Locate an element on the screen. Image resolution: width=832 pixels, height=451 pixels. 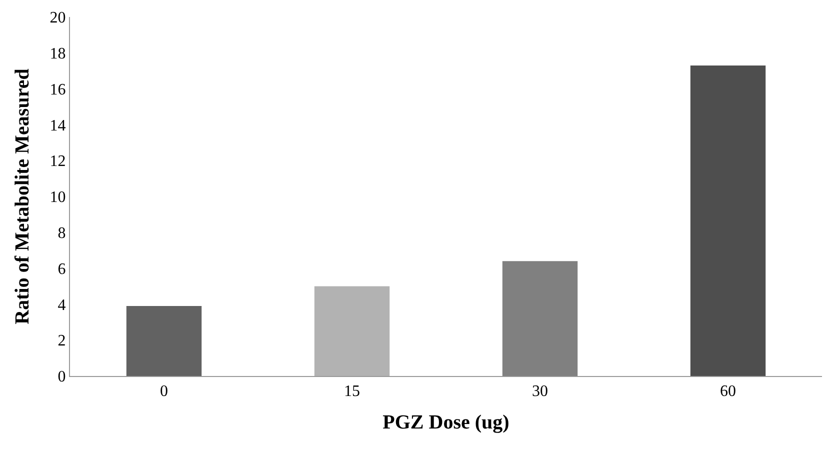
y-tick-label: 6 is located at coordinates (62, 269).